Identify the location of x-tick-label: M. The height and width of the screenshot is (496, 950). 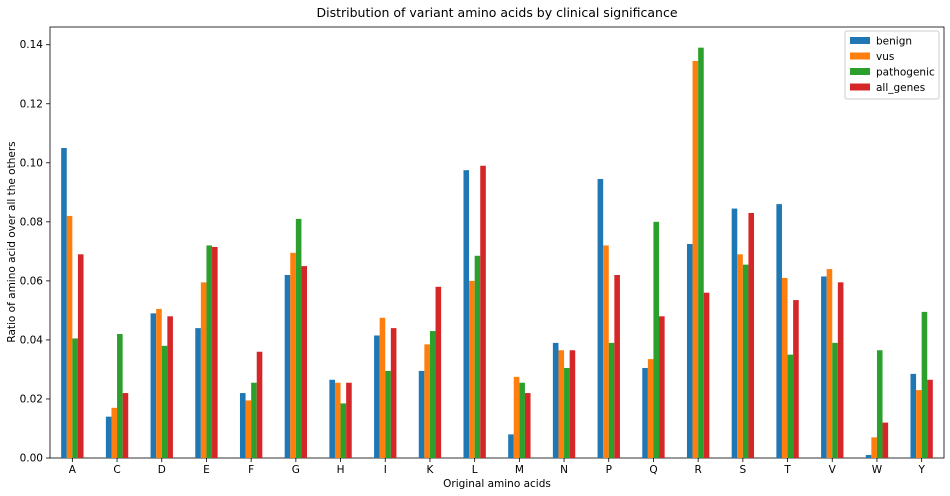
(519, 470).